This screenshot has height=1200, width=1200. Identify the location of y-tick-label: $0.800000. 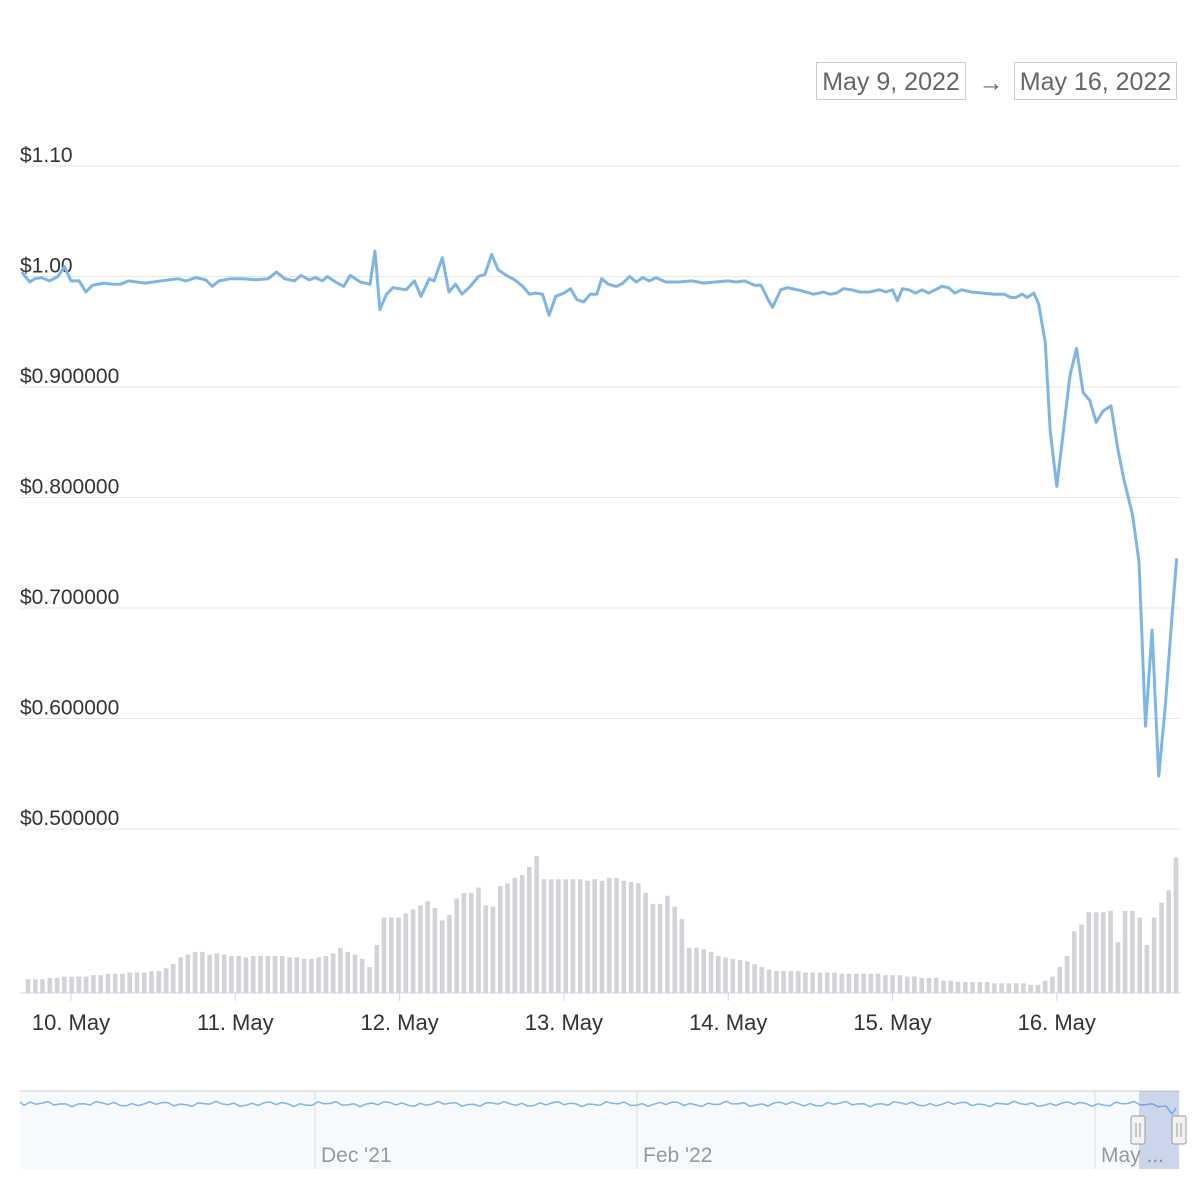
(69, 487).